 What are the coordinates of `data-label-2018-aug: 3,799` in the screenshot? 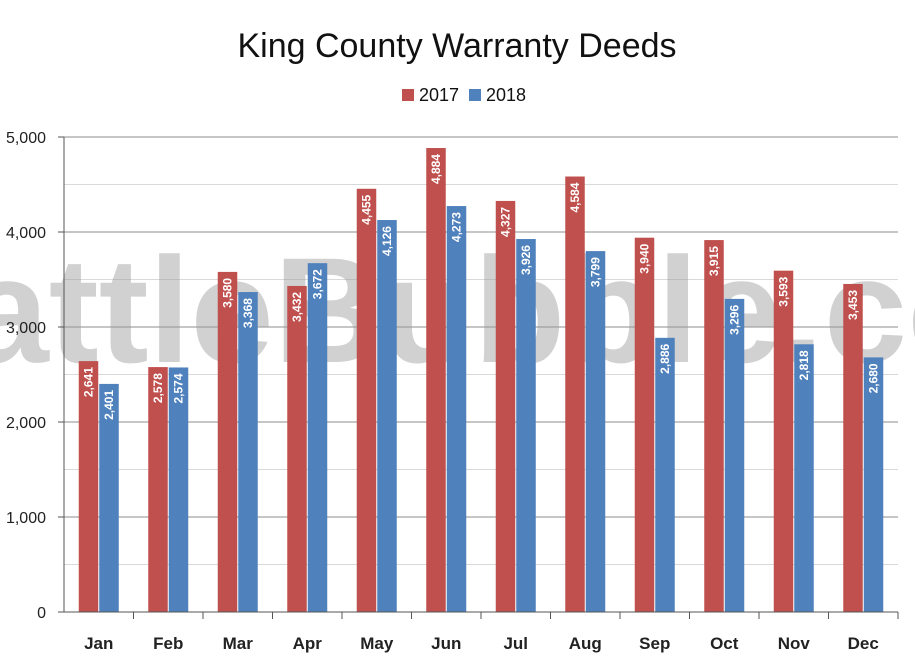 It's located at (596, 272).